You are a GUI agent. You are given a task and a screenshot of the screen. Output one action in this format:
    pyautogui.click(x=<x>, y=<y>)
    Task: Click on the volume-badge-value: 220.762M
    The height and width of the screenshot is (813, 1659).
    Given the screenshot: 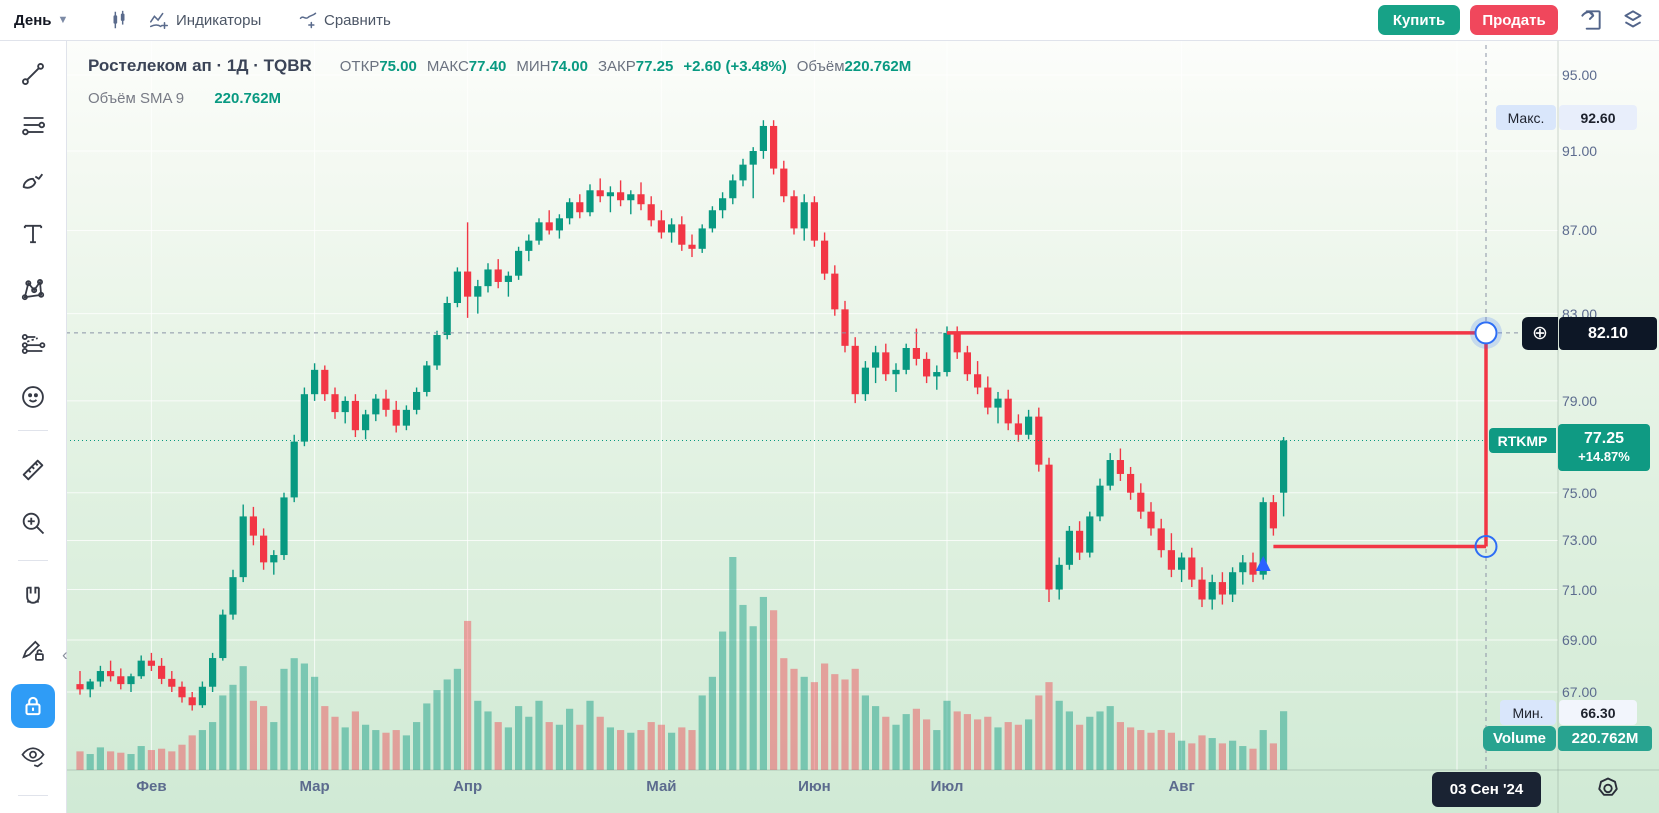 What is the action you would take?
    pyautogui.click(x=1605, y=738)
    